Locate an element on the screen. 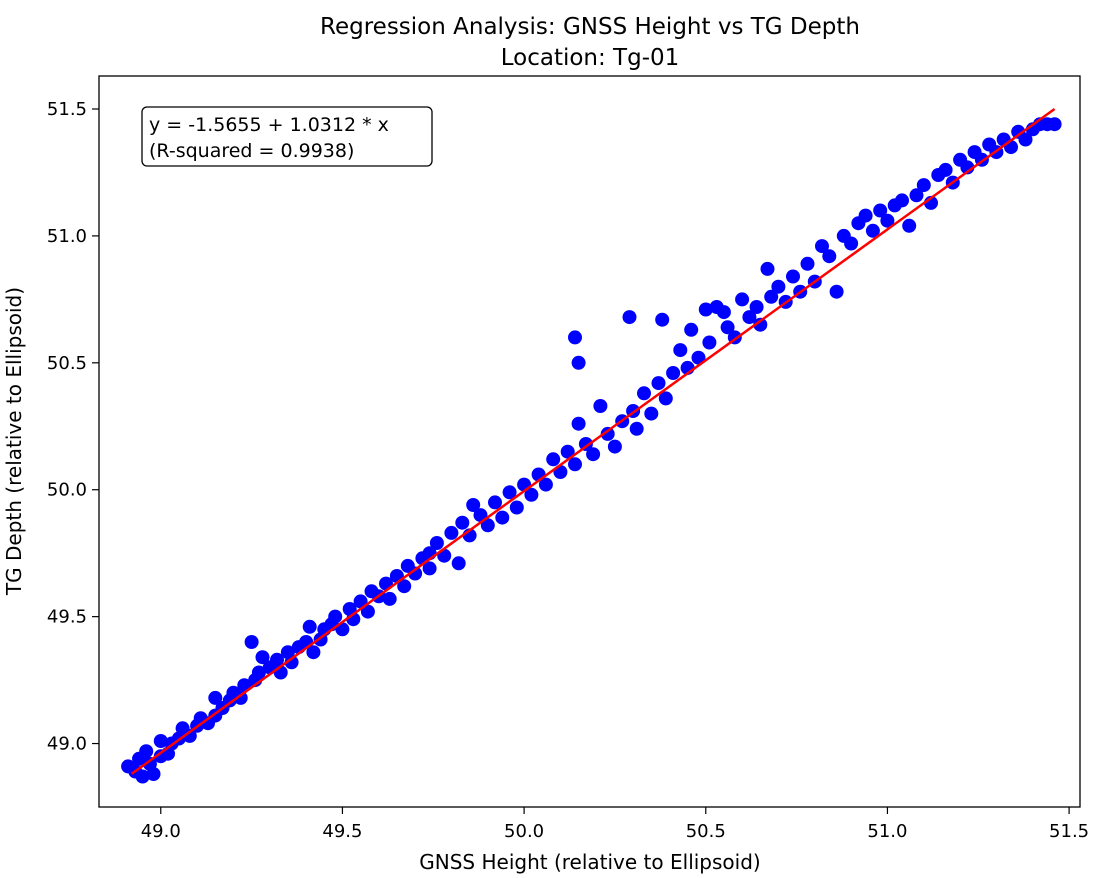 The width and height of the screenshot is (1116, 878). annotation-box is located at coordinates (287, 136).